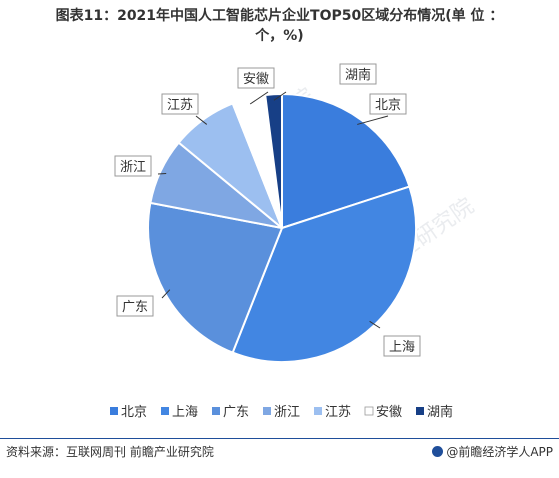  Describe the element at coordinates (389, 412) in the screenshot. I see `legend-label: 安徽` at that location.